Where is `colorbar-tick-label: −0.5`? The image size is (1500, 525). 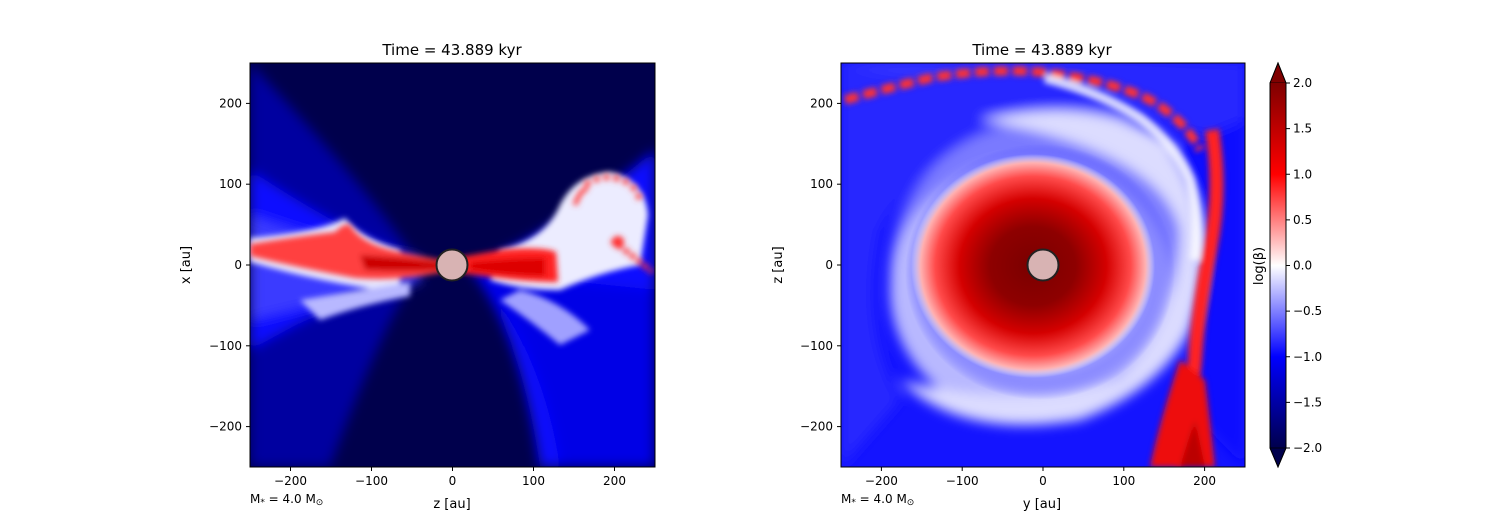
colorbar-tick-label: −0.5 is located at coordinates (1307, 311).